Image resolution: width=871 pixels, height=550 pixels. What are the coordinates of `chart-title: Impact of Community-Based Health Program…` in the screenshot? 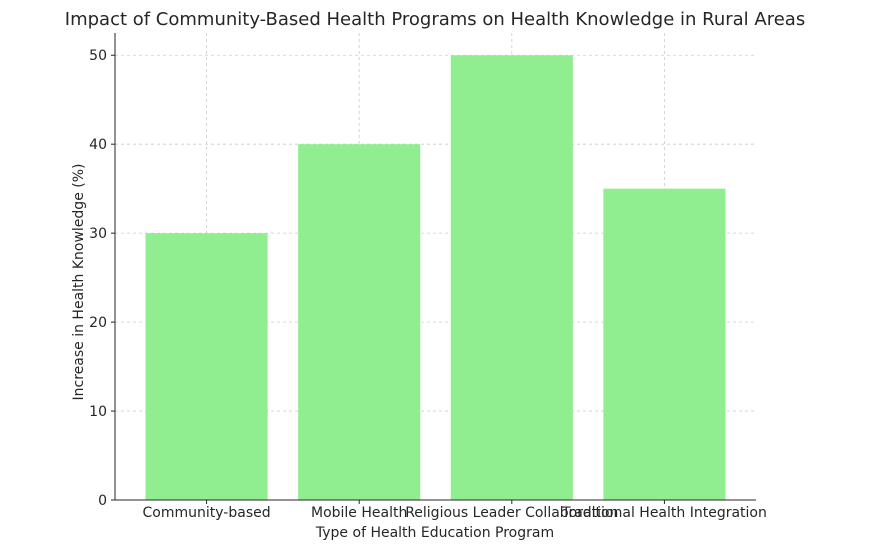 It's located at (435, 19).